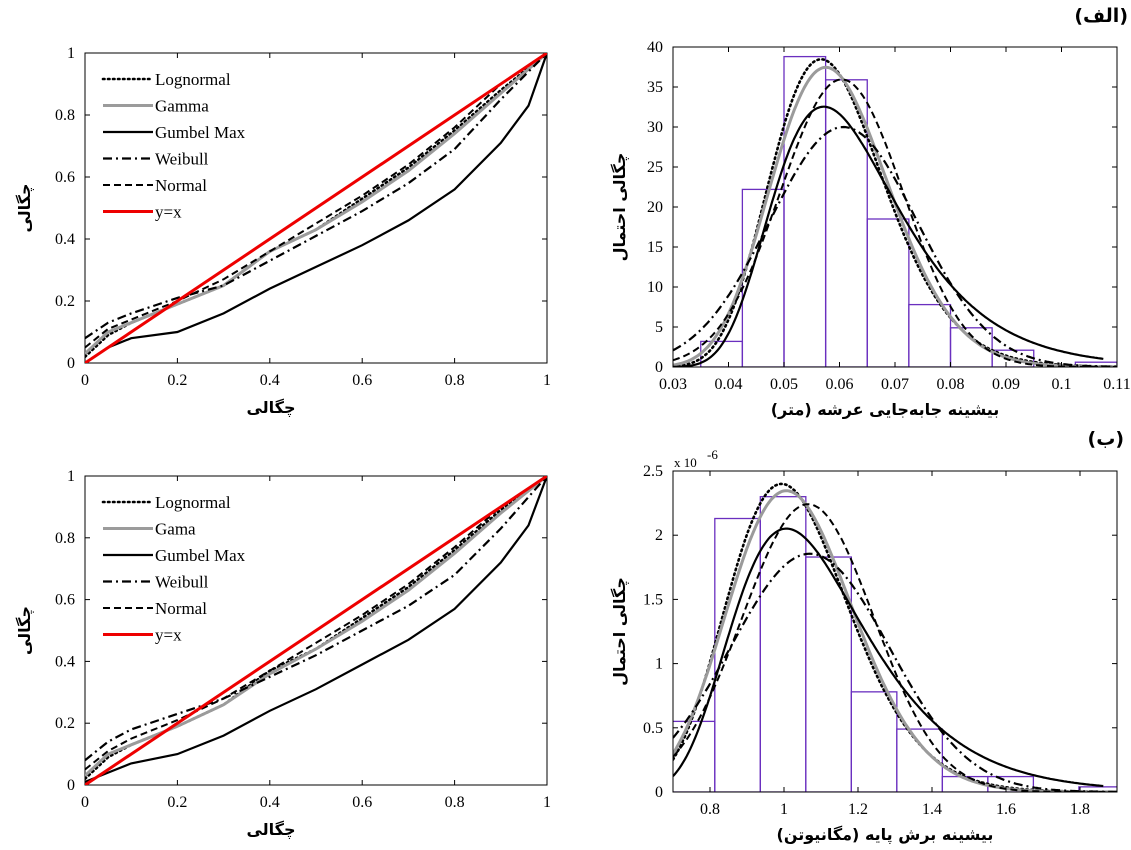 This screenshot has width=1131, height=850. I want to click on series-line-gamma, so click(316, 204).